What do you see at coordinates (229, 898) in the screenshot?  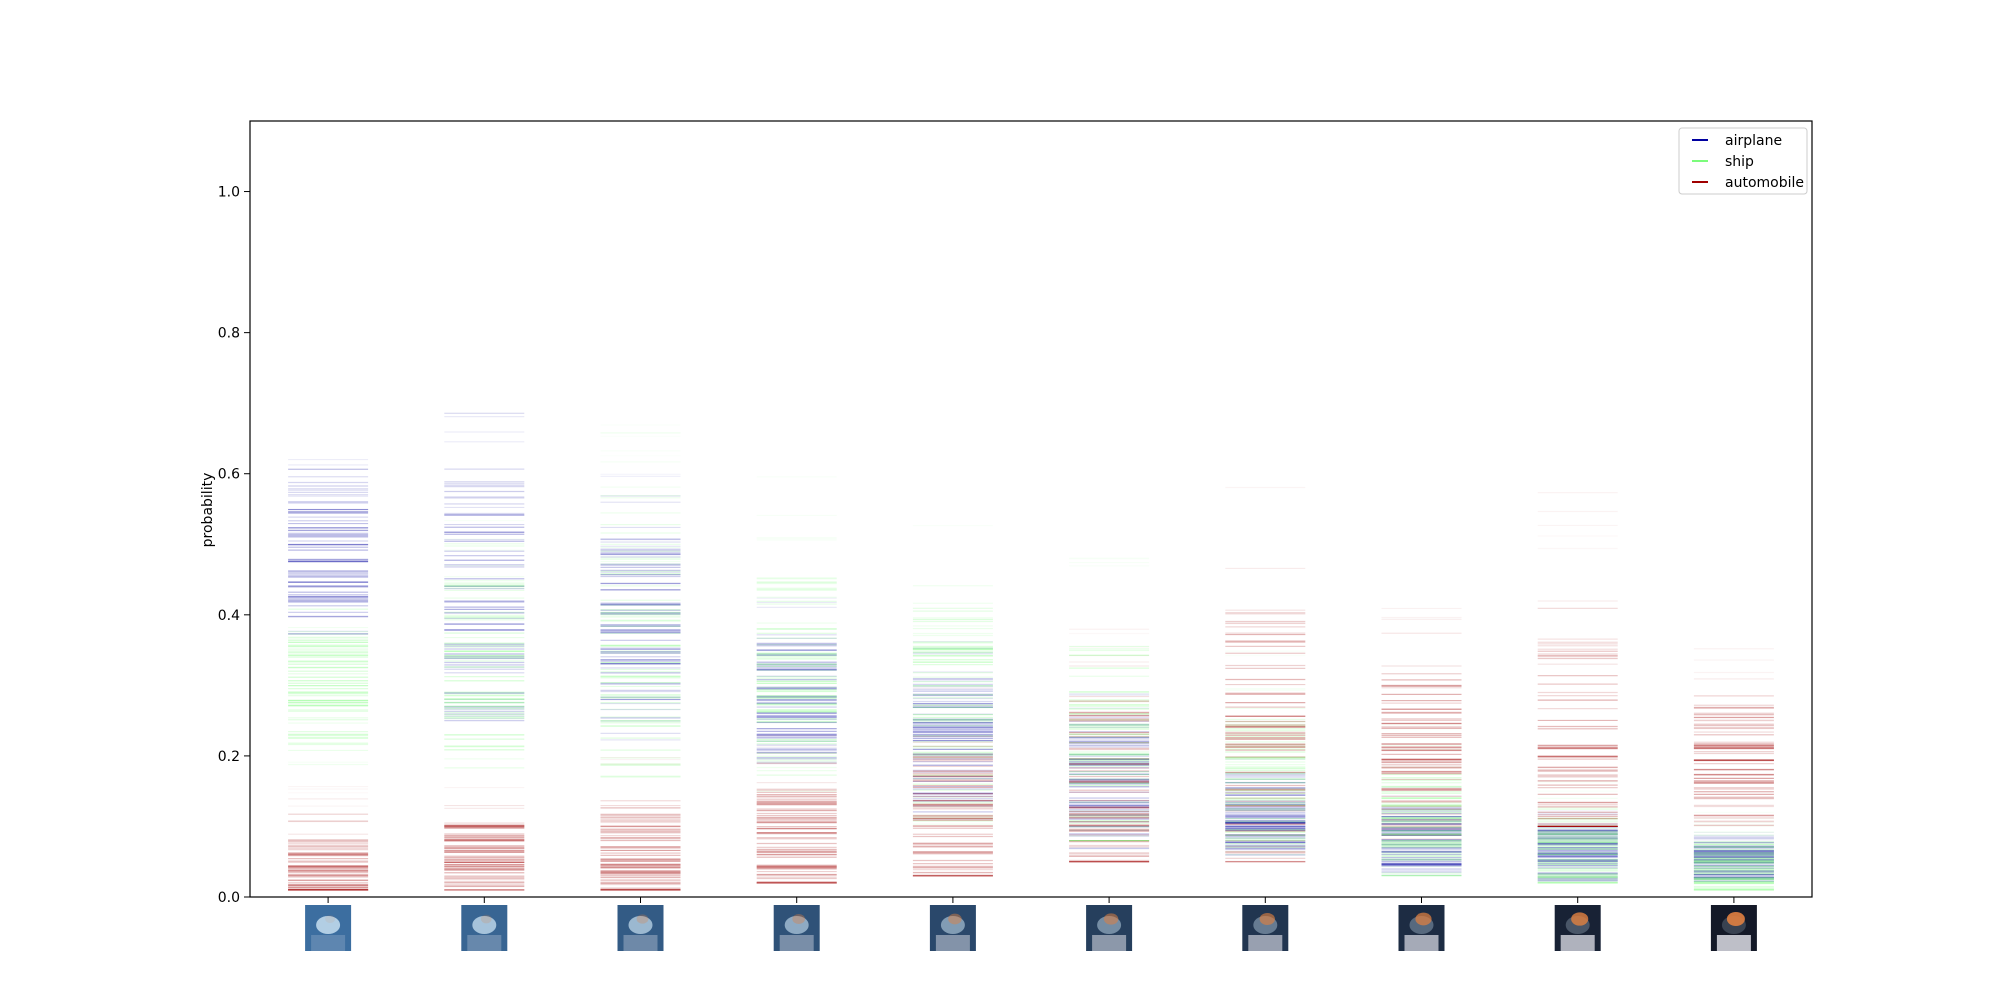 I see `y-tick-label: 0.0` at bounding box center [229, 898].